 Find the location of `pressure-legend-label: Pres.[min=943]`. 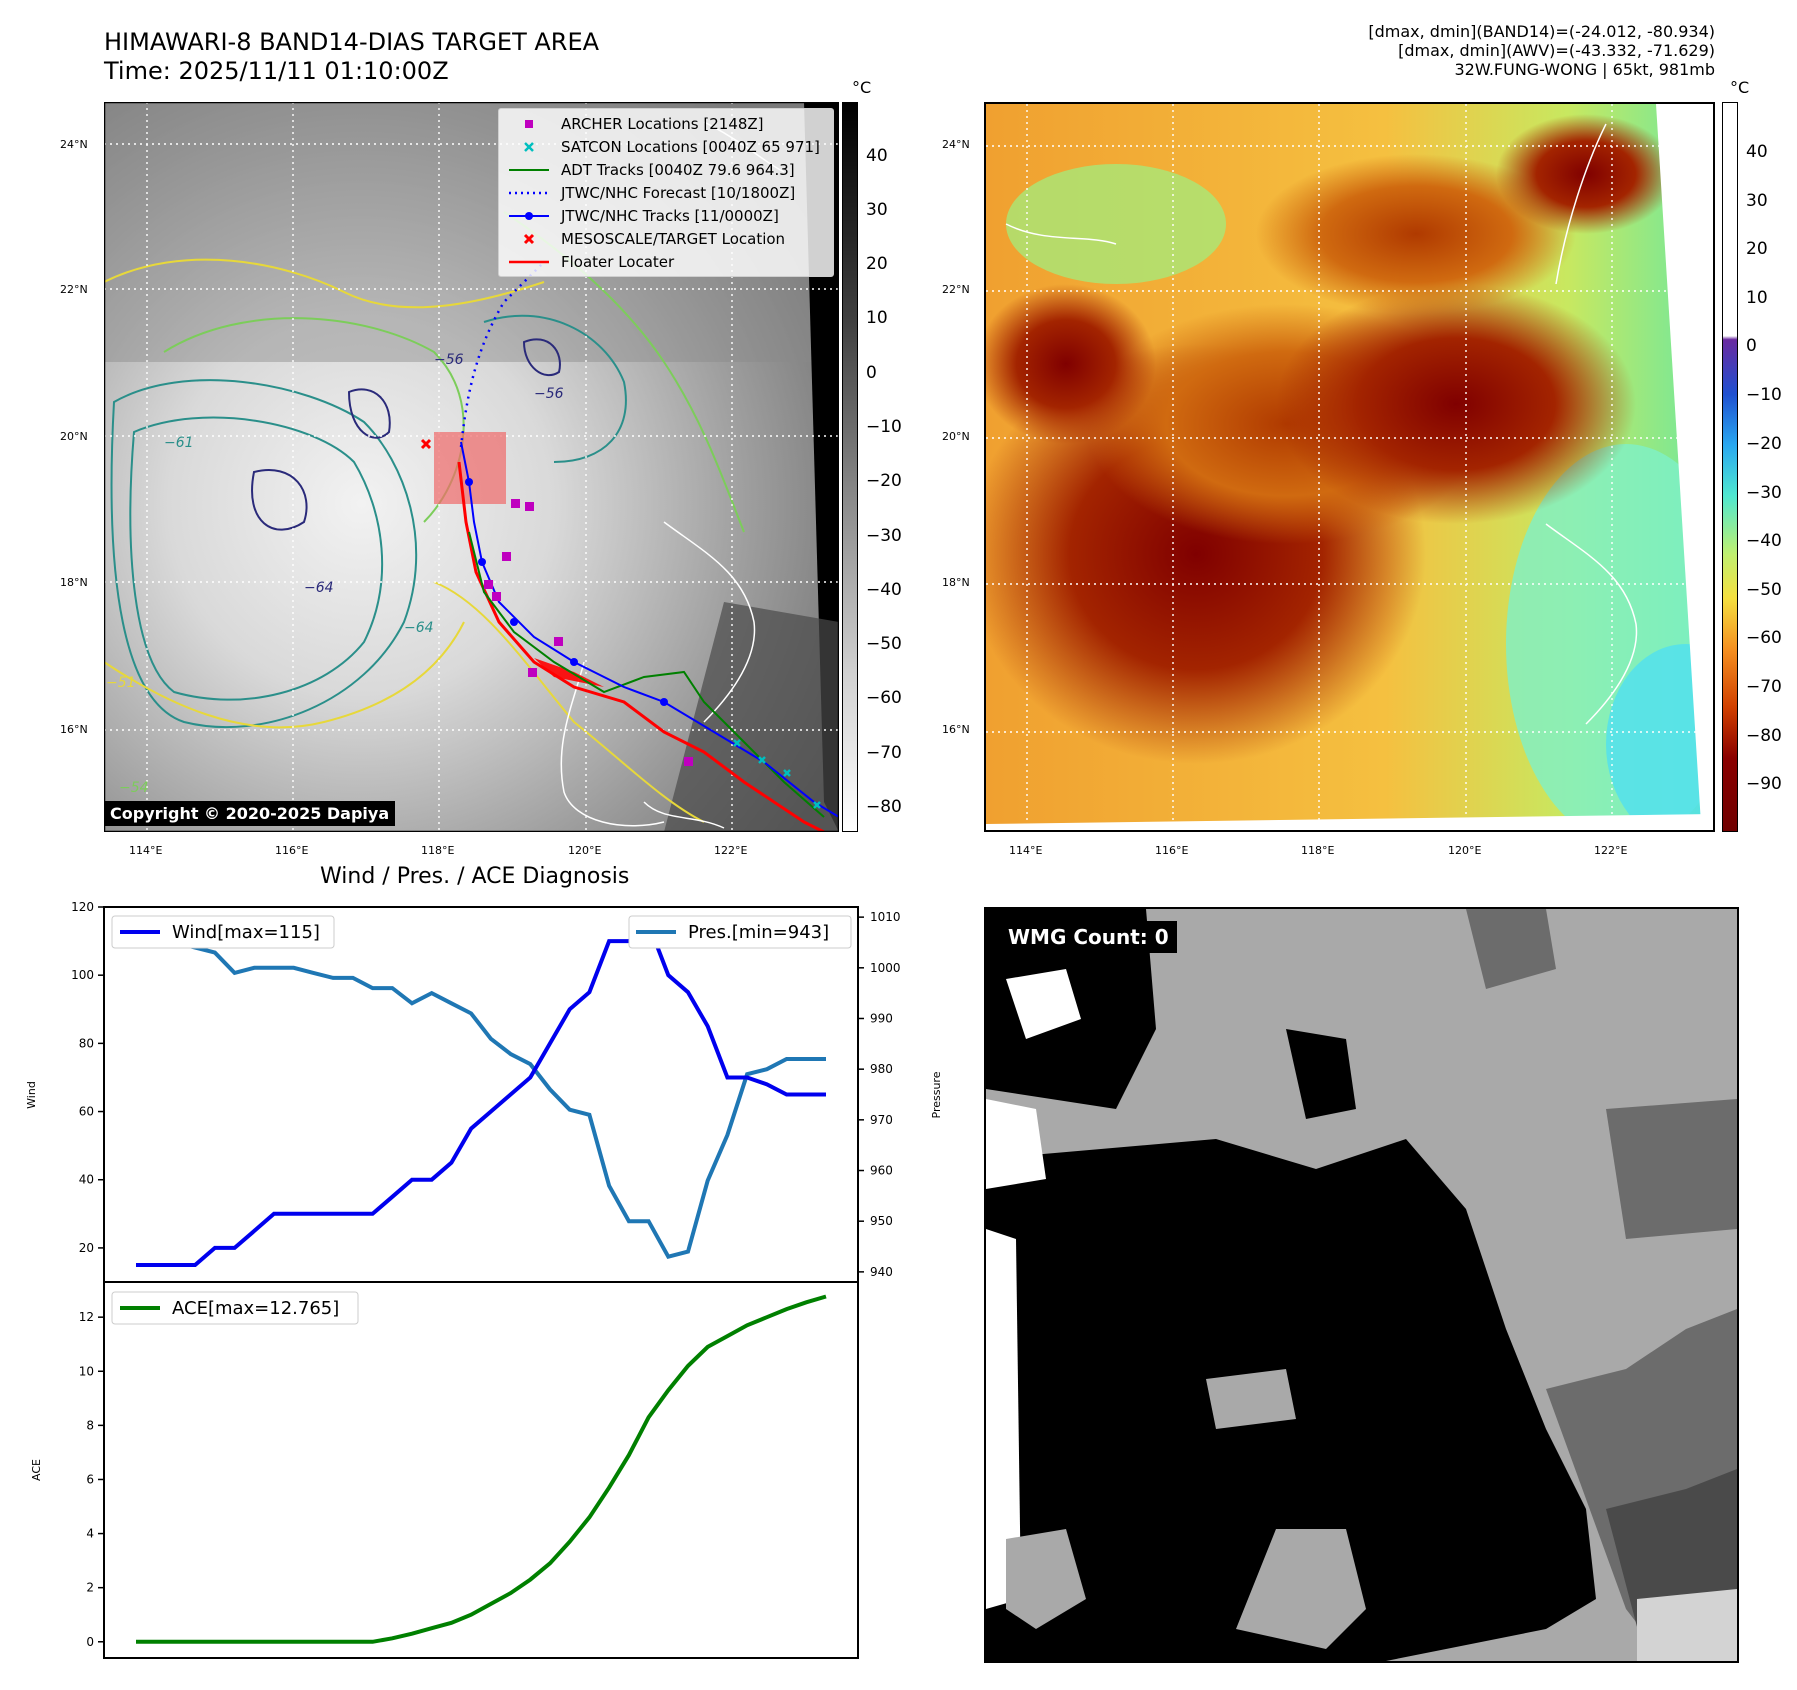

pressure-legend-label: Pres.[min=943] is located at coordinates (758, 932).